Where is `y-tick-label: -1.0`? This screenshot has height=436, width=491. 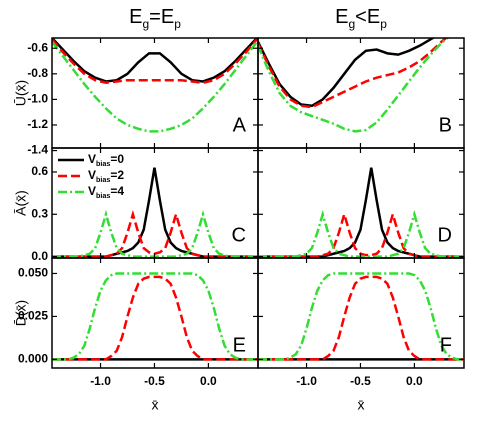
y-tick-label: -1.0 is located at coordinates (37, 99).